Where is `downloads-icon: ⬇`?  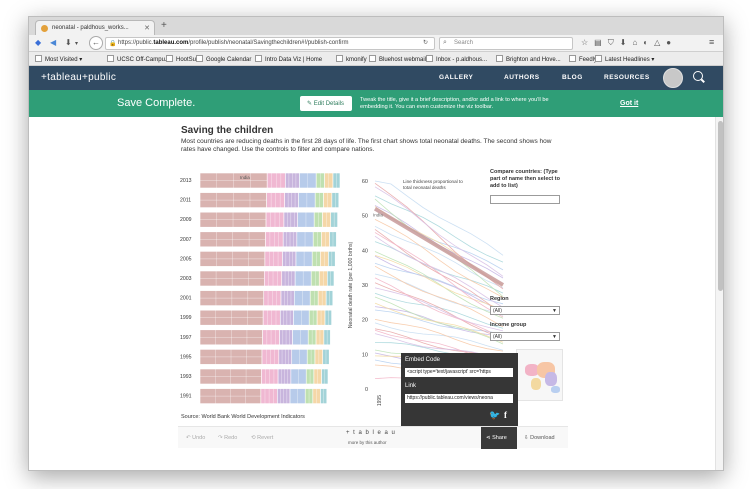 downloads-icon: ⬇ is located at coordinates (626, 42).